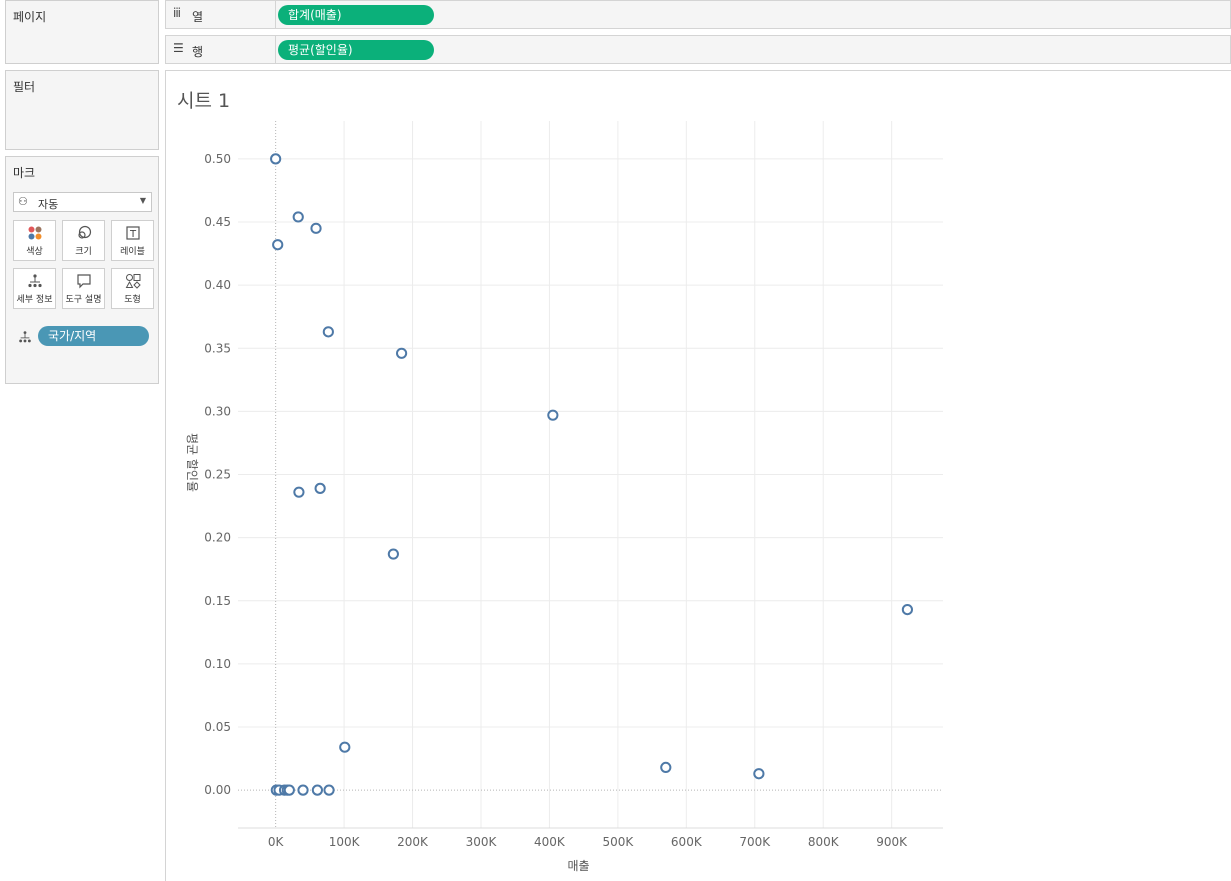 Image resolution: width=1231 pixels, height=881 pixels. Describe the element at coordinates (221, 14) in the screenshot. I see `columns-shelf-label: iii 열` at that location.